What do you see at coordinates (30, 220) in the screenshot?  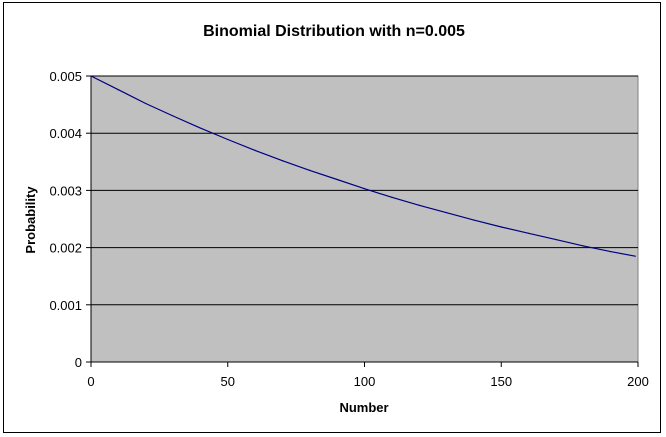 I see `y-axis-label: Probability` at bounding box center [30, 220].